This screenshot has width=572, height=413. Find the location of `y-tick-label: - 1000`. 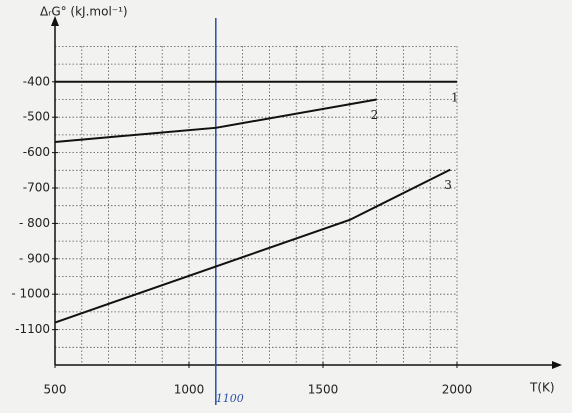

y-tick-label: - 1000 is located at coordinates (30, 294).